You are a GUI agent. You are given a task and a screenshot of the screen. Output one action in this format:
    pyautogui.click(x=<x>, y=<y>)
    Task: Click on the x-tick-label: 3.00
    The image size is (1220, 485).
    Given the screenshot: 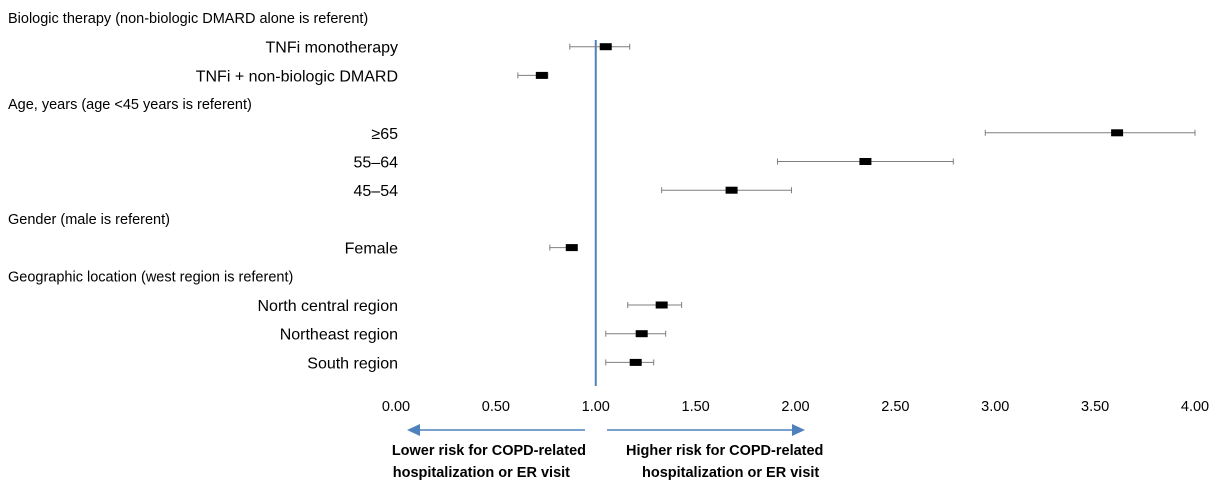 What is the action you would take?
    pyautogui.click(x=995, y=407)
    